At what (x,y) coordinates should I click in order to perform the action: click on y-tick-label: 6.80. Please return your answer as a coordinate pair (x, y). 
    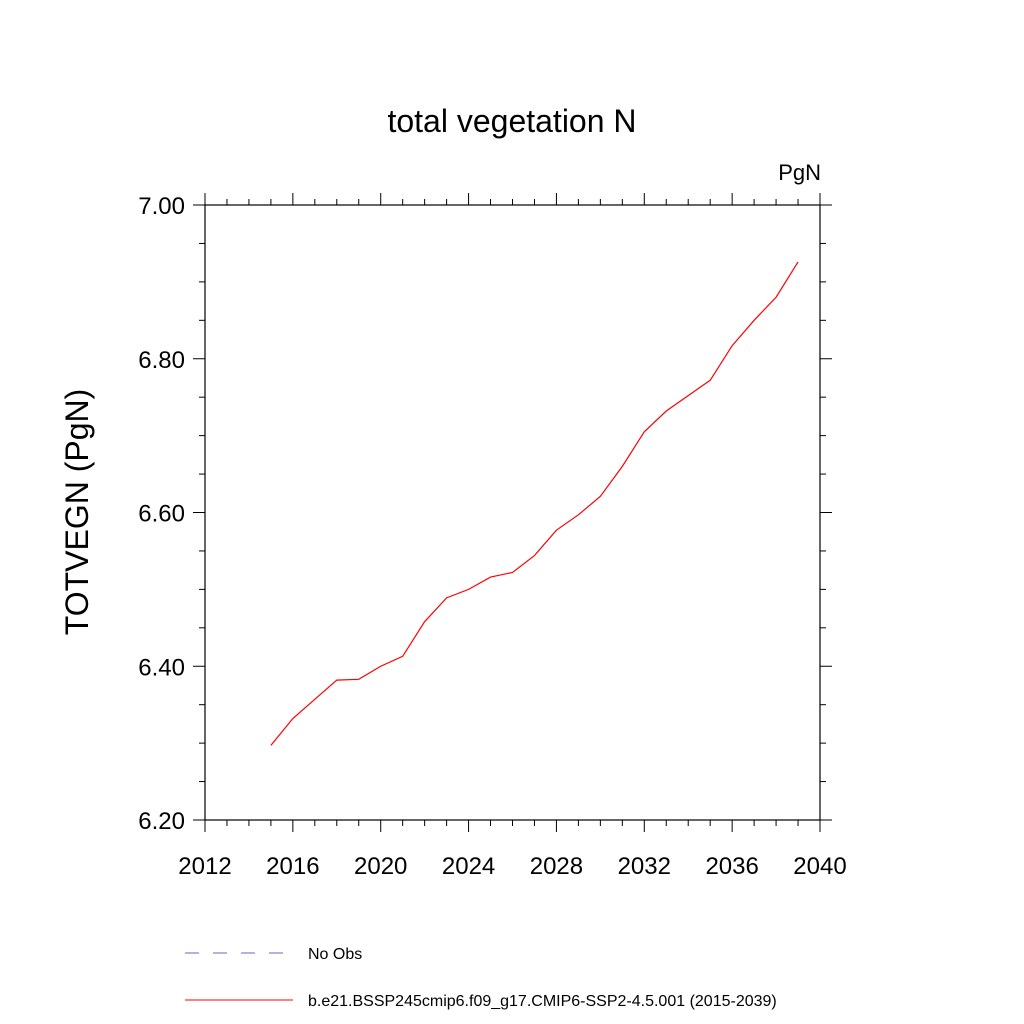
    Looking at the image, I should click on (161, 360).